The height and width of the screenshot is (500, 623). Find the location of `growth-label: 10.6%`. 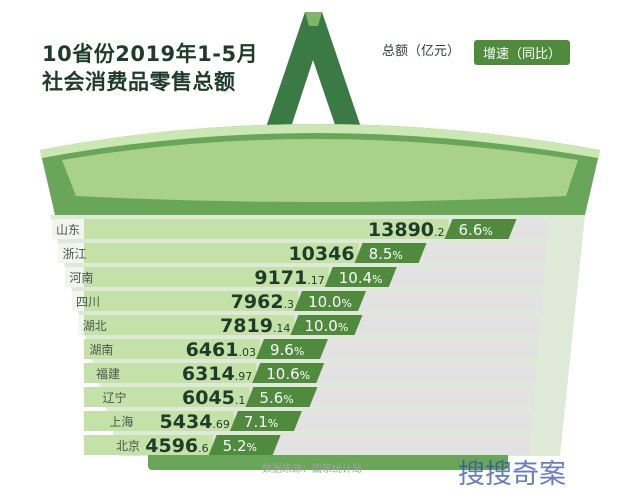

growth-label: 10.6% is located at coordinates (288, 374).